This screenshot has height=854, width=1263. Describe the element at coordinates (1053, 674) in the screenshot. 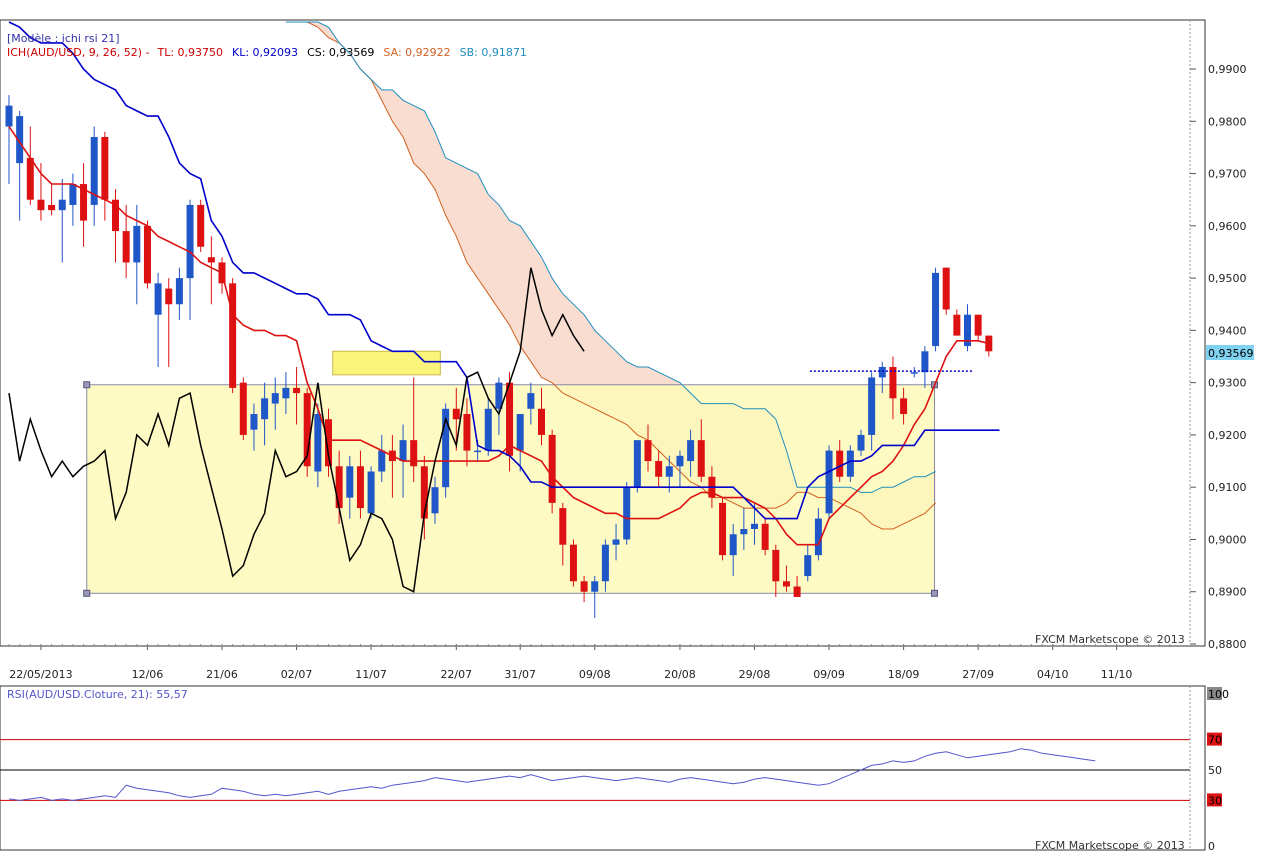

I see `x-tick-label: 04/10` at that location.